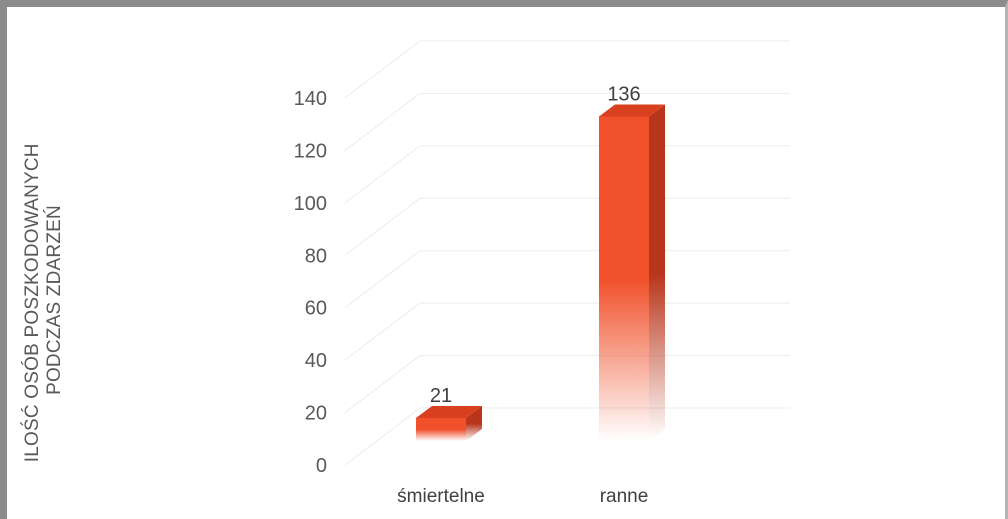  I want to click on y-axis-title-line-1: ILOŚĆ OSÓB POSZKODOWANYCH, so click(32, 302).